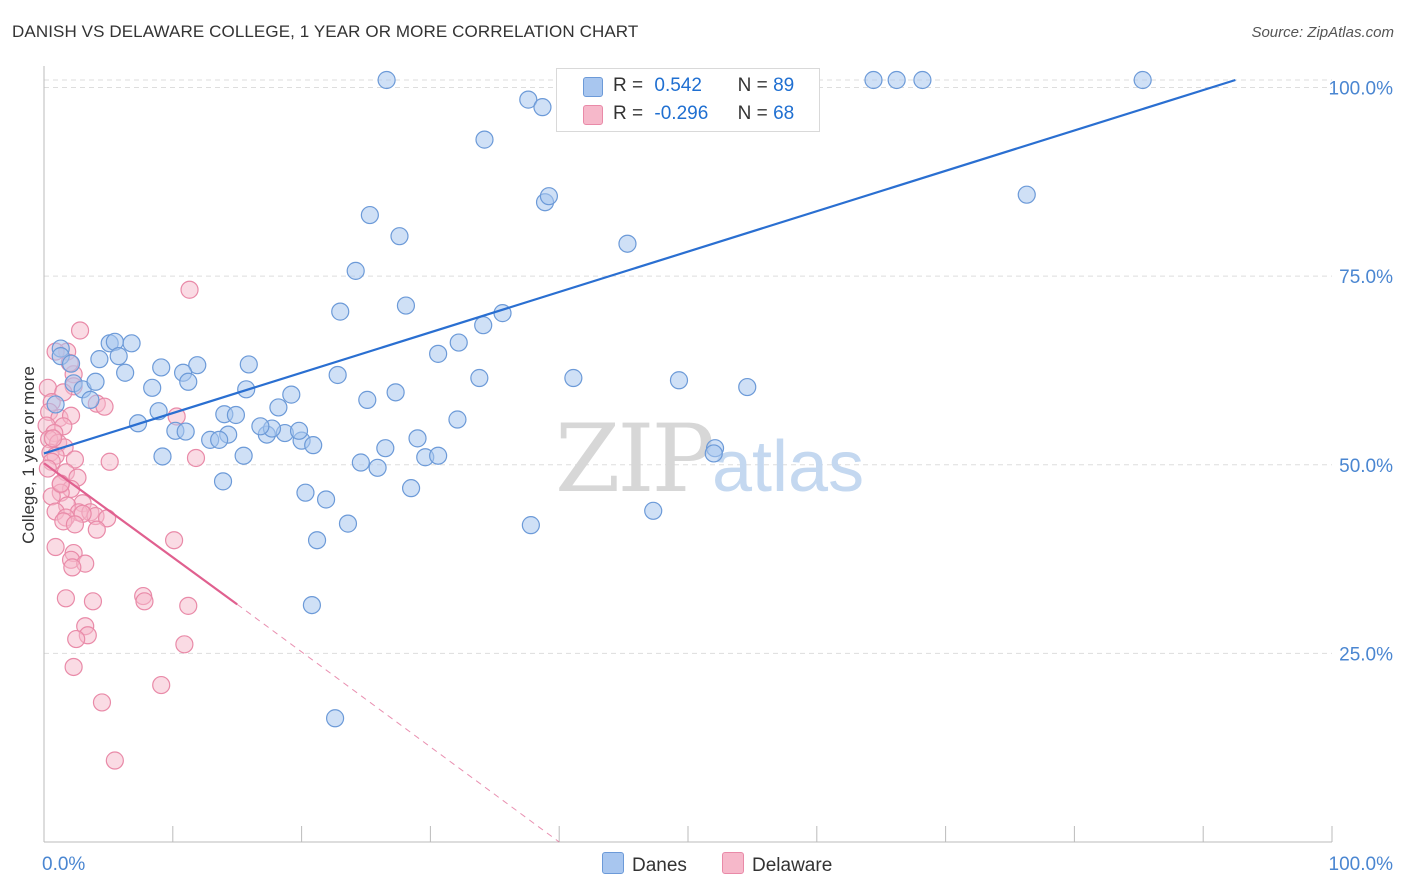 This screenshot has width=1406, height=892. What do you see at coordinates (659, 865) in the screenshot?
I see `legend-danes-label: Danes` at bounding box center [659, 865].